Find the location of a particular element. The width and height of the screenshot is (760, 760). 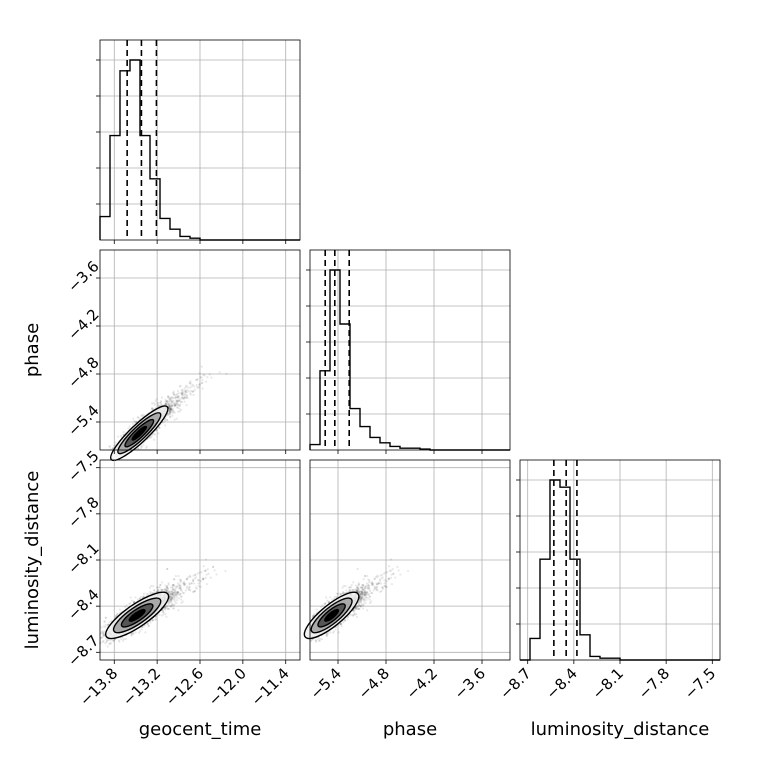

y-tick-label-luminosity-distance: −8.1 is located at coordinates (83, 558).